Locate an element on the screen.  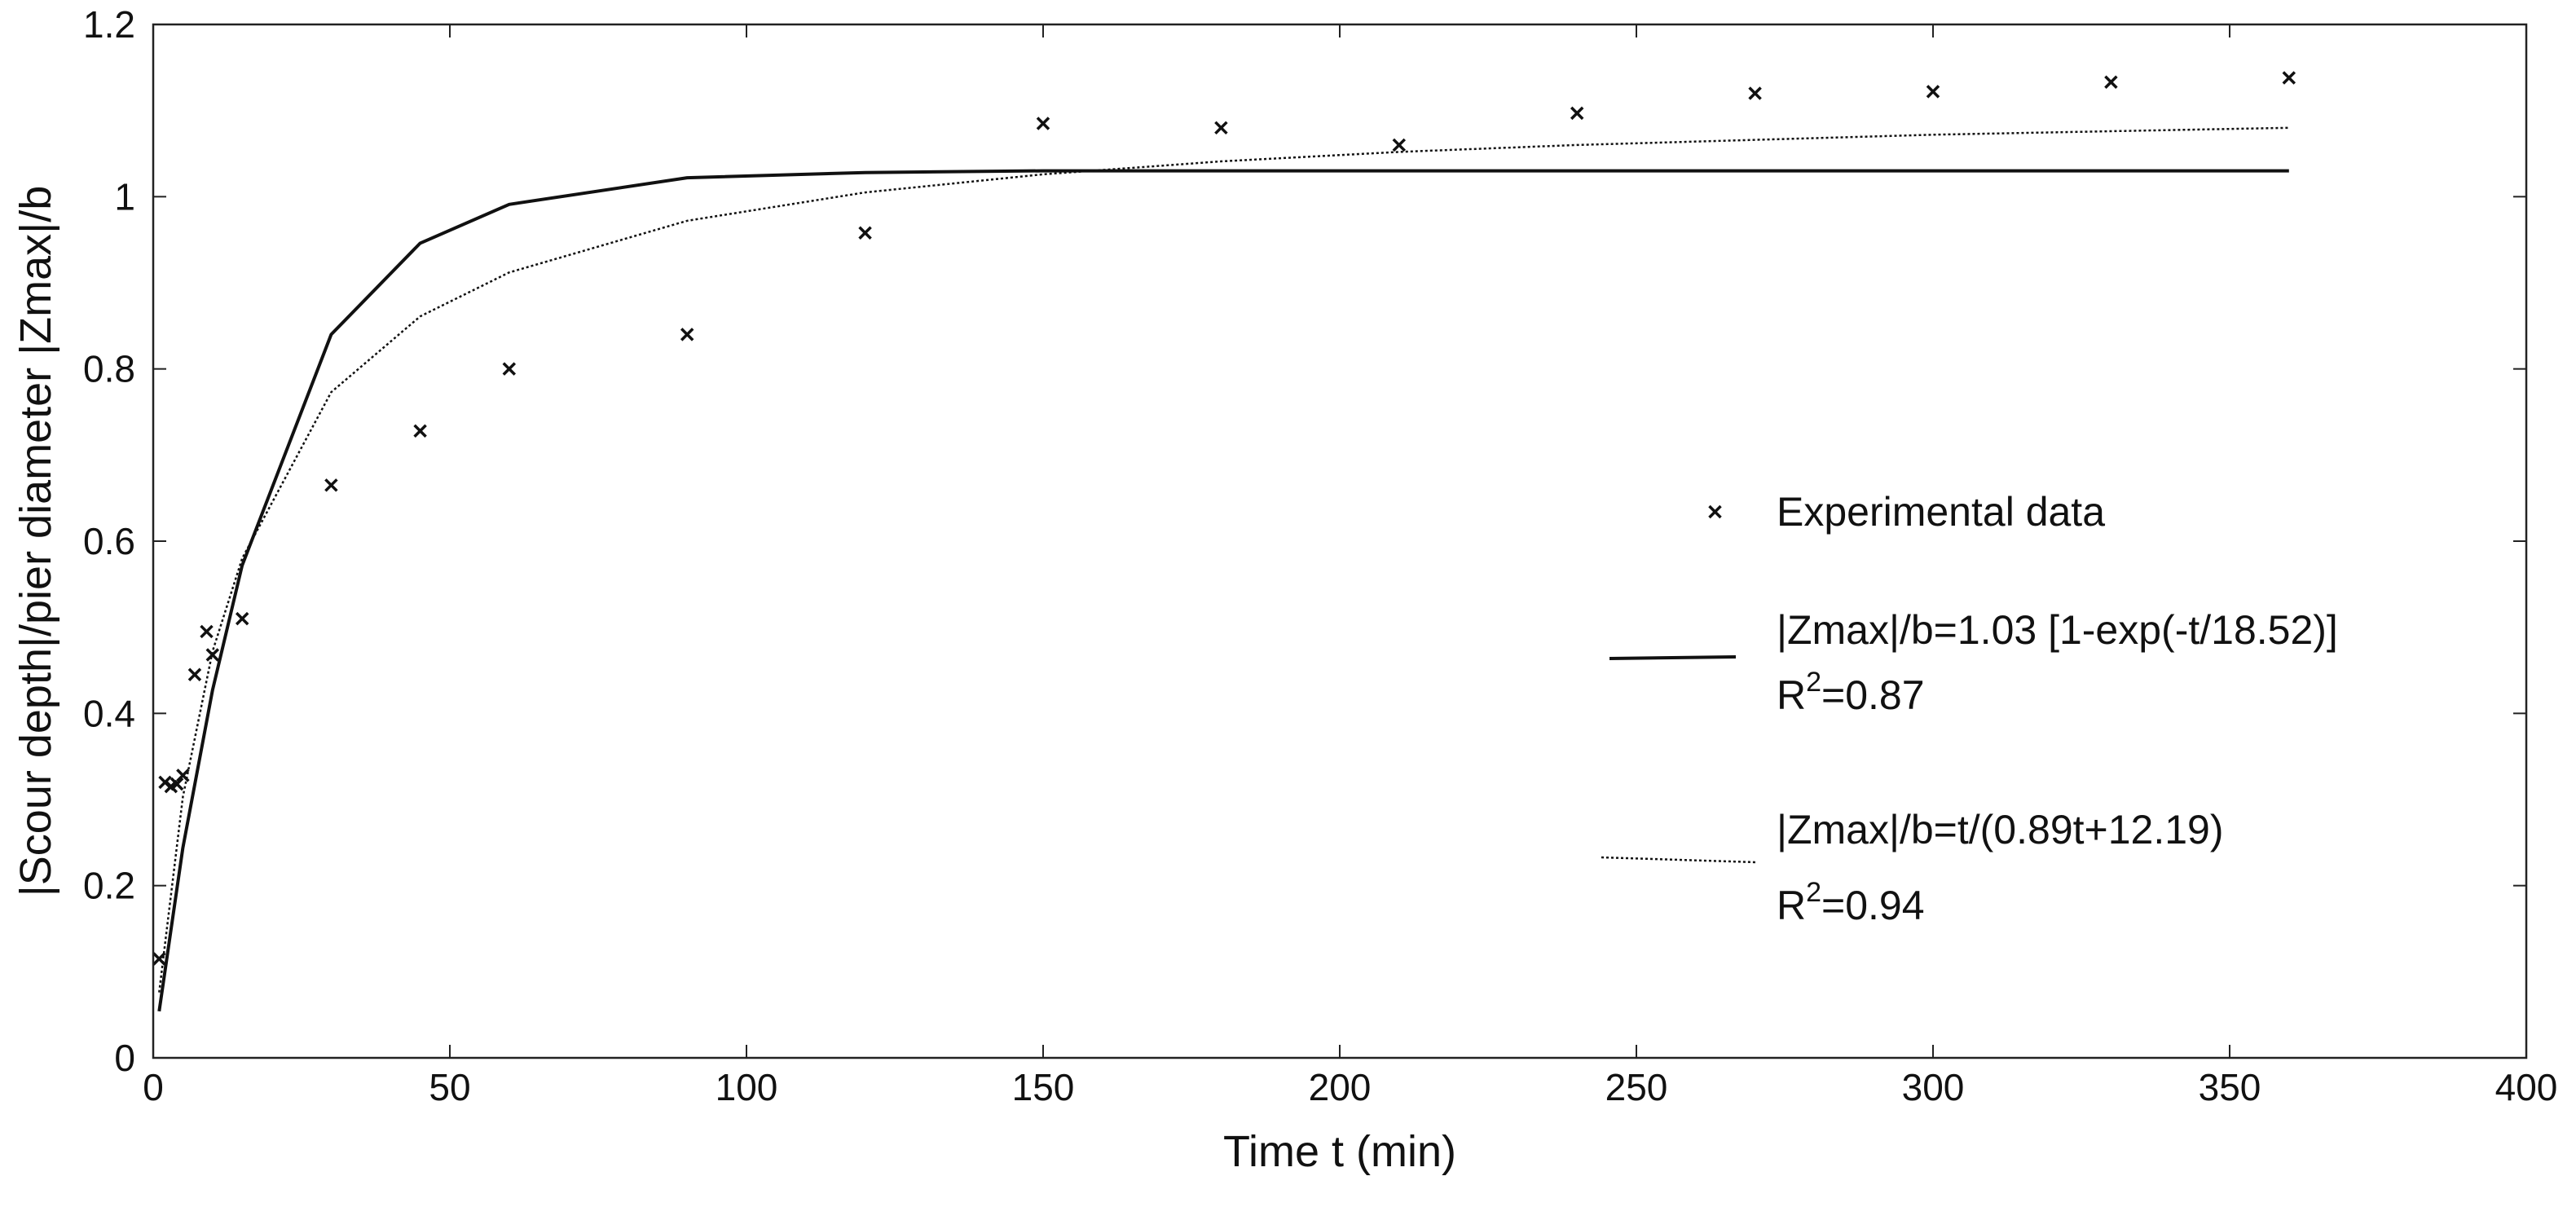
legend-label-1: |Zmax|/b=1.03 [1-exp(-t/18.52)] is located at coordinates (2057, 630).